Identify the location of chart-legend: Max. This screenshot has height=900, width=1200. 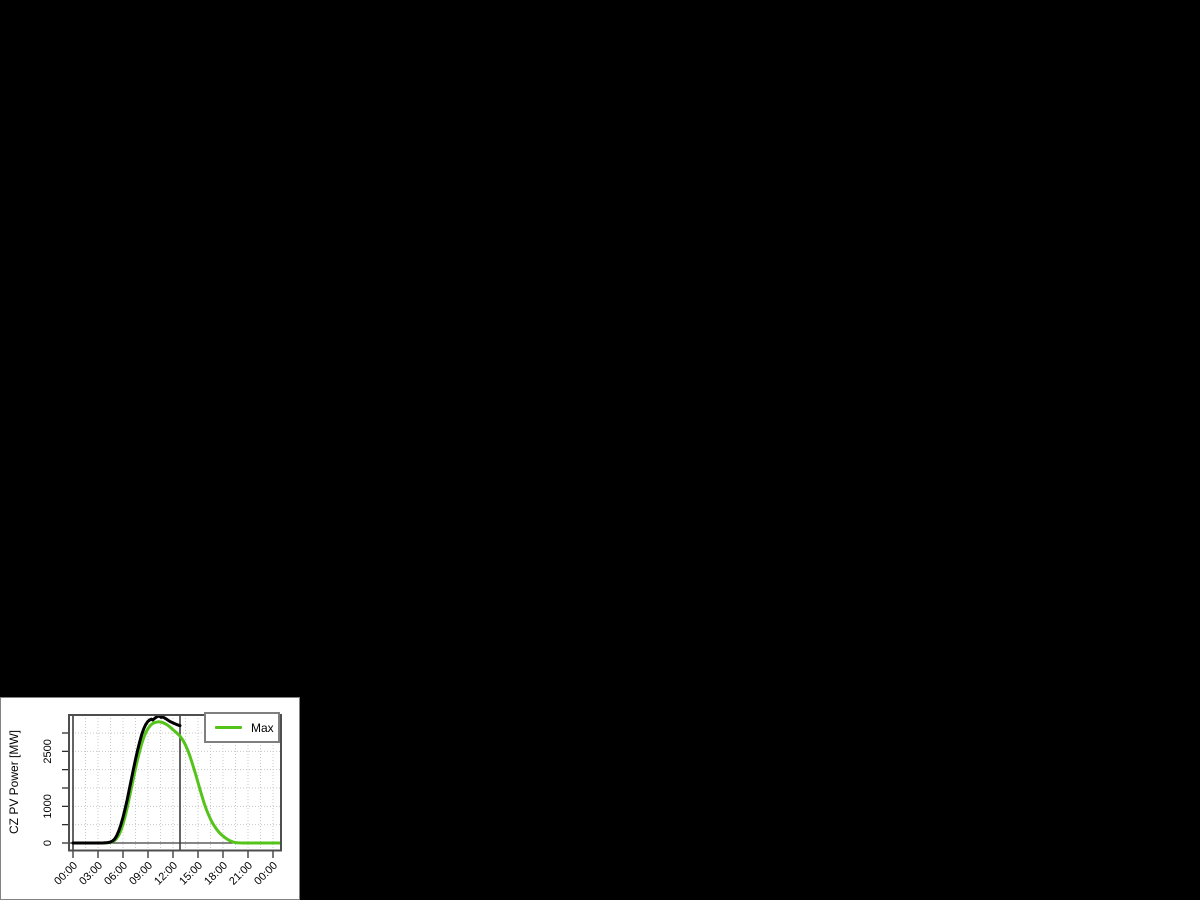
(242, 727).